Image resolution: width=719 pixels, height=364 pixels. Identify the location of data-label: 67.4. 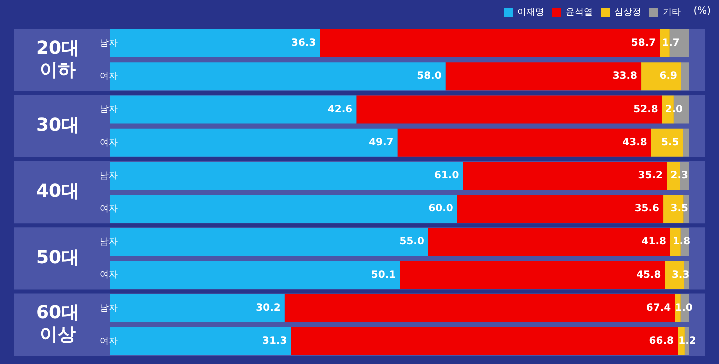
(659, 308).